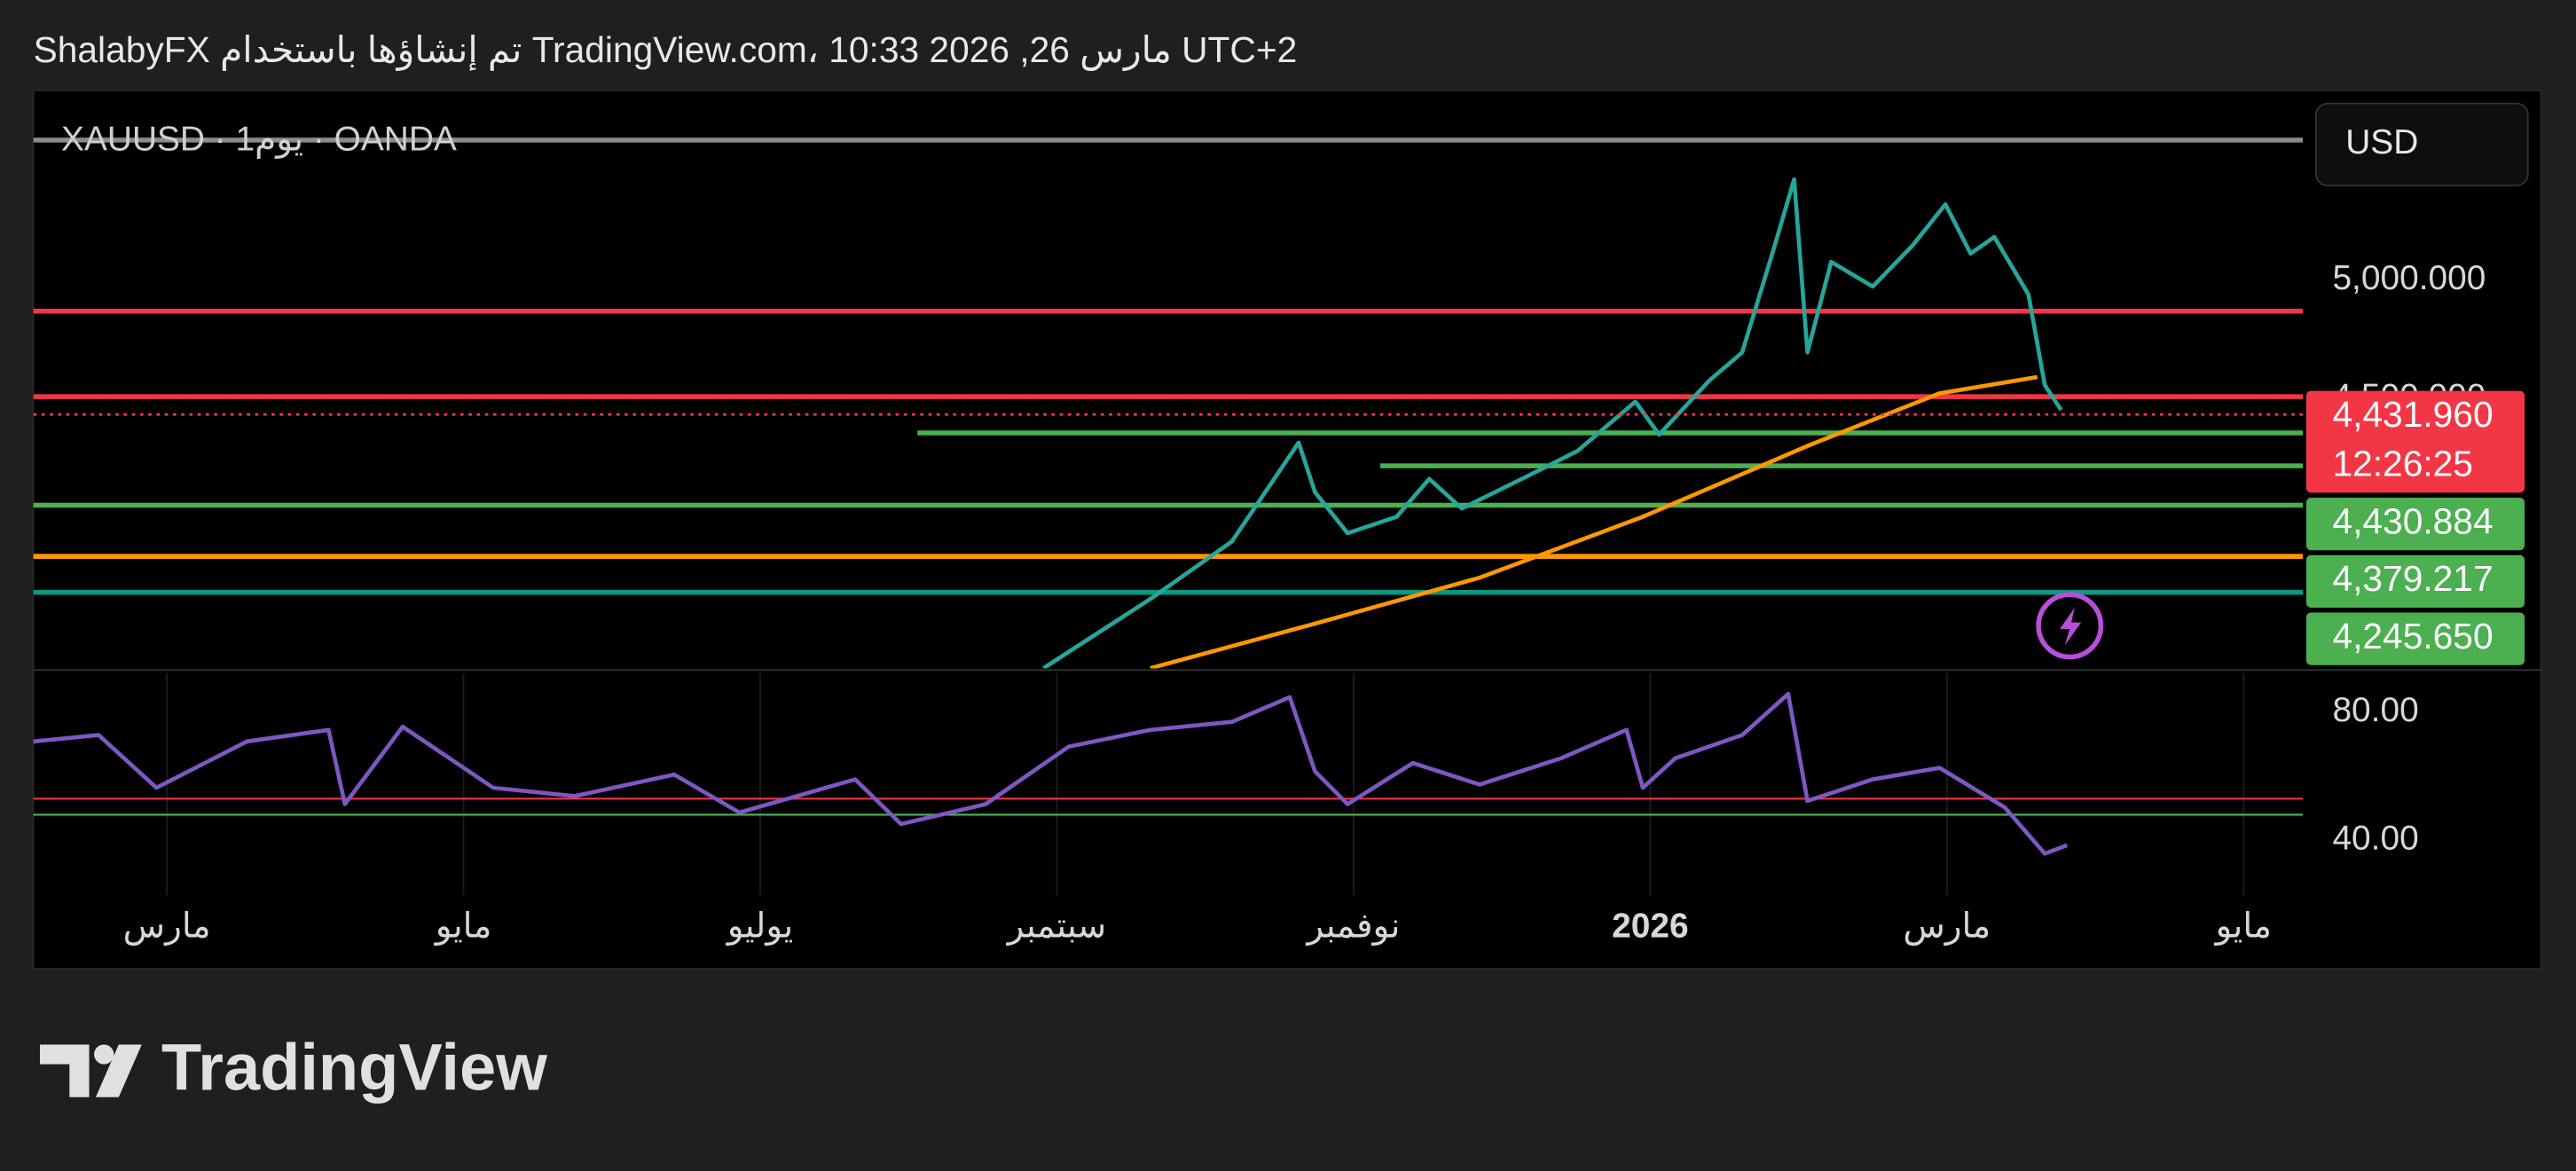 This screenshot has height=1171, width=2576. Describe the element at coordinates (2375, 839) in the screenshot. I see `y-tick-label: 40.00` at that location.